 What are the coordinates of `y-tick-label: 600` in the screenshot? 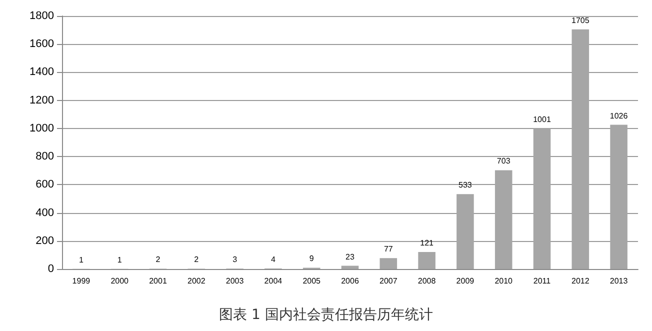 It's located at (45, 184).